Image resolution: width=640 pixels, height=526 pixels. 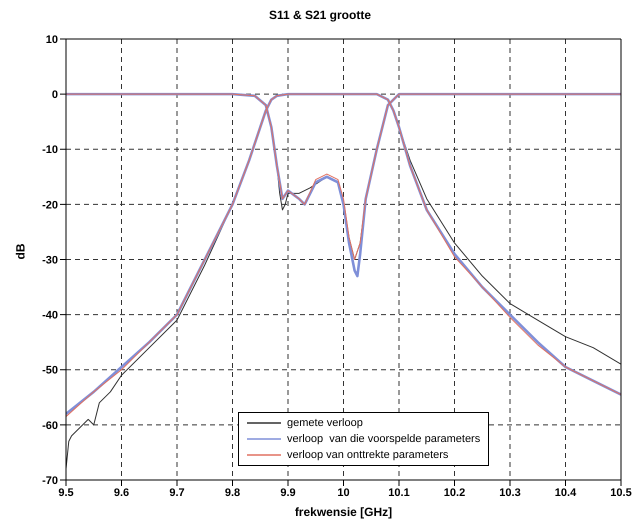 I want to click on x-tick-label: 10.2, so click(x=455, y=492).